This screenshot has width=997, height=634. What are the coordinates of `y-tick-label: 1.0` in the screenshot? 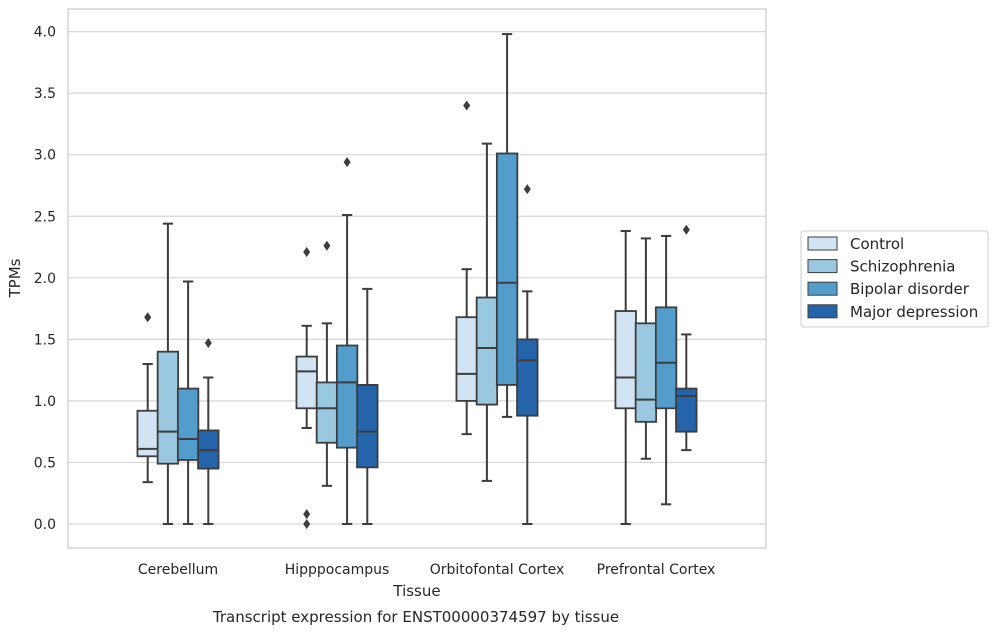 It's located at (45, 402).